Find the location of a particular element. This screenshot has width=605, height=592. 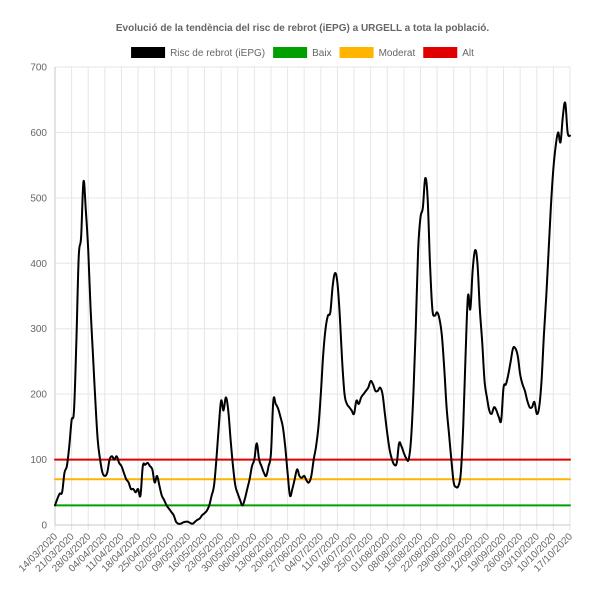

y-axis: 0 100 200 300 400 500 600 700 is located at coordinates (43, 297).